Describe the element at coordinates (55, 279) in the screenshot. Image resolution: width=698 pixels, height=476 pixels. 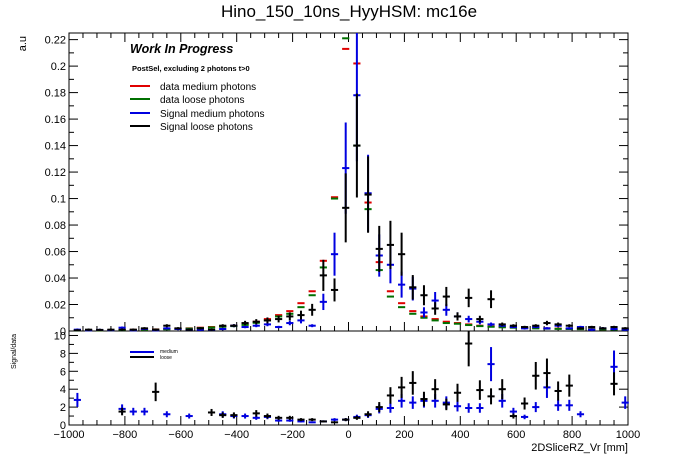
I see `main-y-tick-label: 0.04` at that location.